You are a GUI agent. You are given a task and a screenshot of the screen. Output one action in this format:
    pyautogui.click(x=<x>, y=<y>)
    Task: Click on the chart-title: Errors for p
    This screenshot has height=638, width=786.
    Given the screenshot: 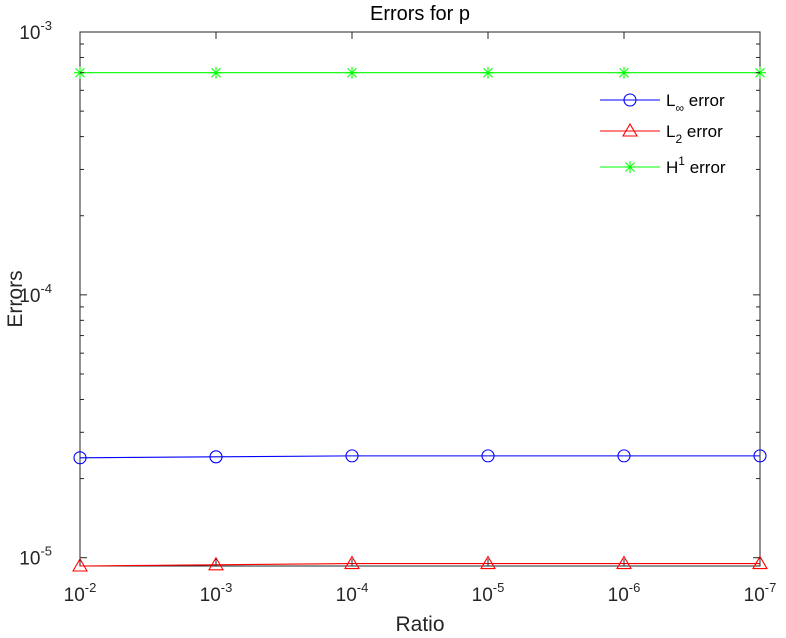 What is the action you would take?
    pyautogui.click(x=420, y=14)
    